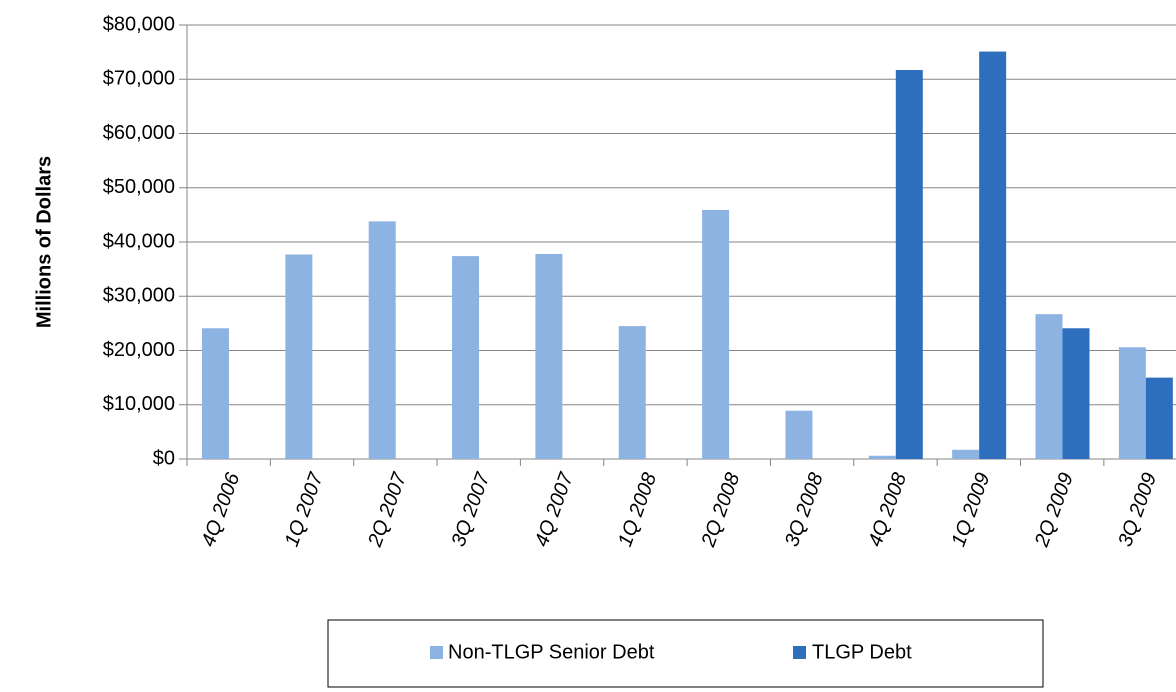 The image size is (1176, 692). I want to click on x-tick-label: 1Q 2009, so click(971, 510).